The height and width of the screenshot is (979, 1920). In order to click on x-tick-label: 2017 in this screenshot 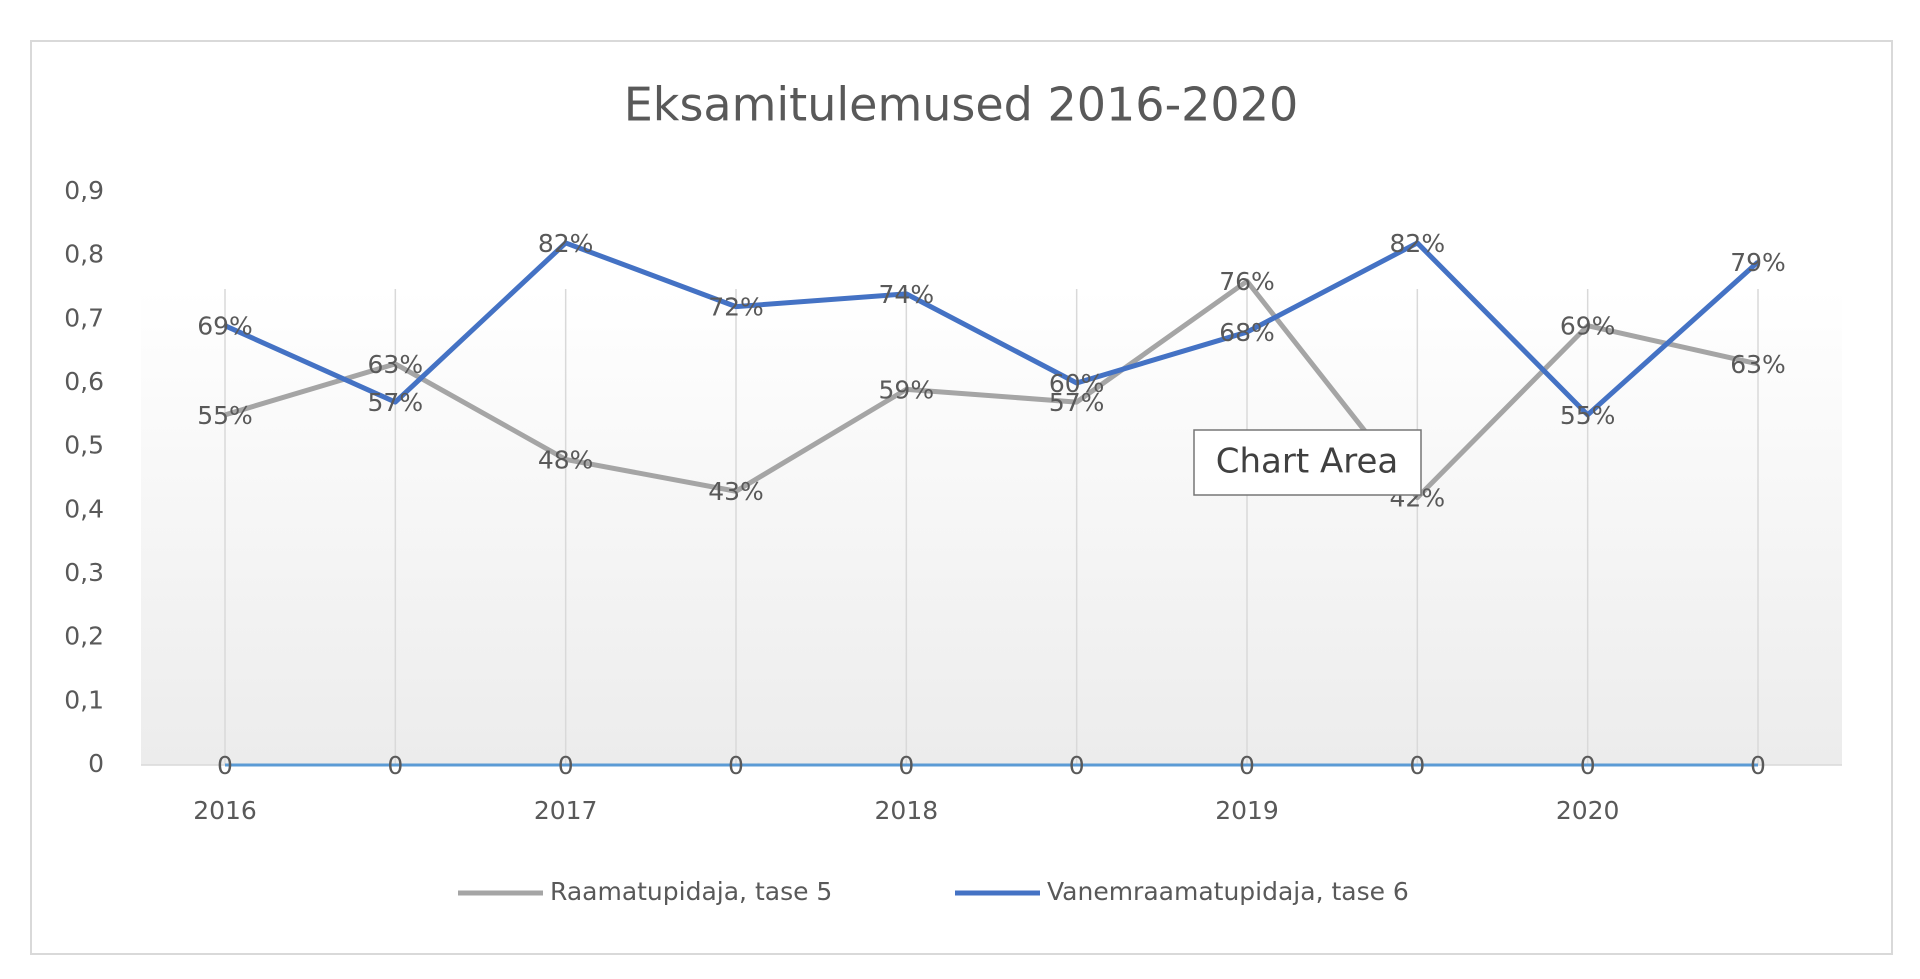, I will do `click(566, 810)`.